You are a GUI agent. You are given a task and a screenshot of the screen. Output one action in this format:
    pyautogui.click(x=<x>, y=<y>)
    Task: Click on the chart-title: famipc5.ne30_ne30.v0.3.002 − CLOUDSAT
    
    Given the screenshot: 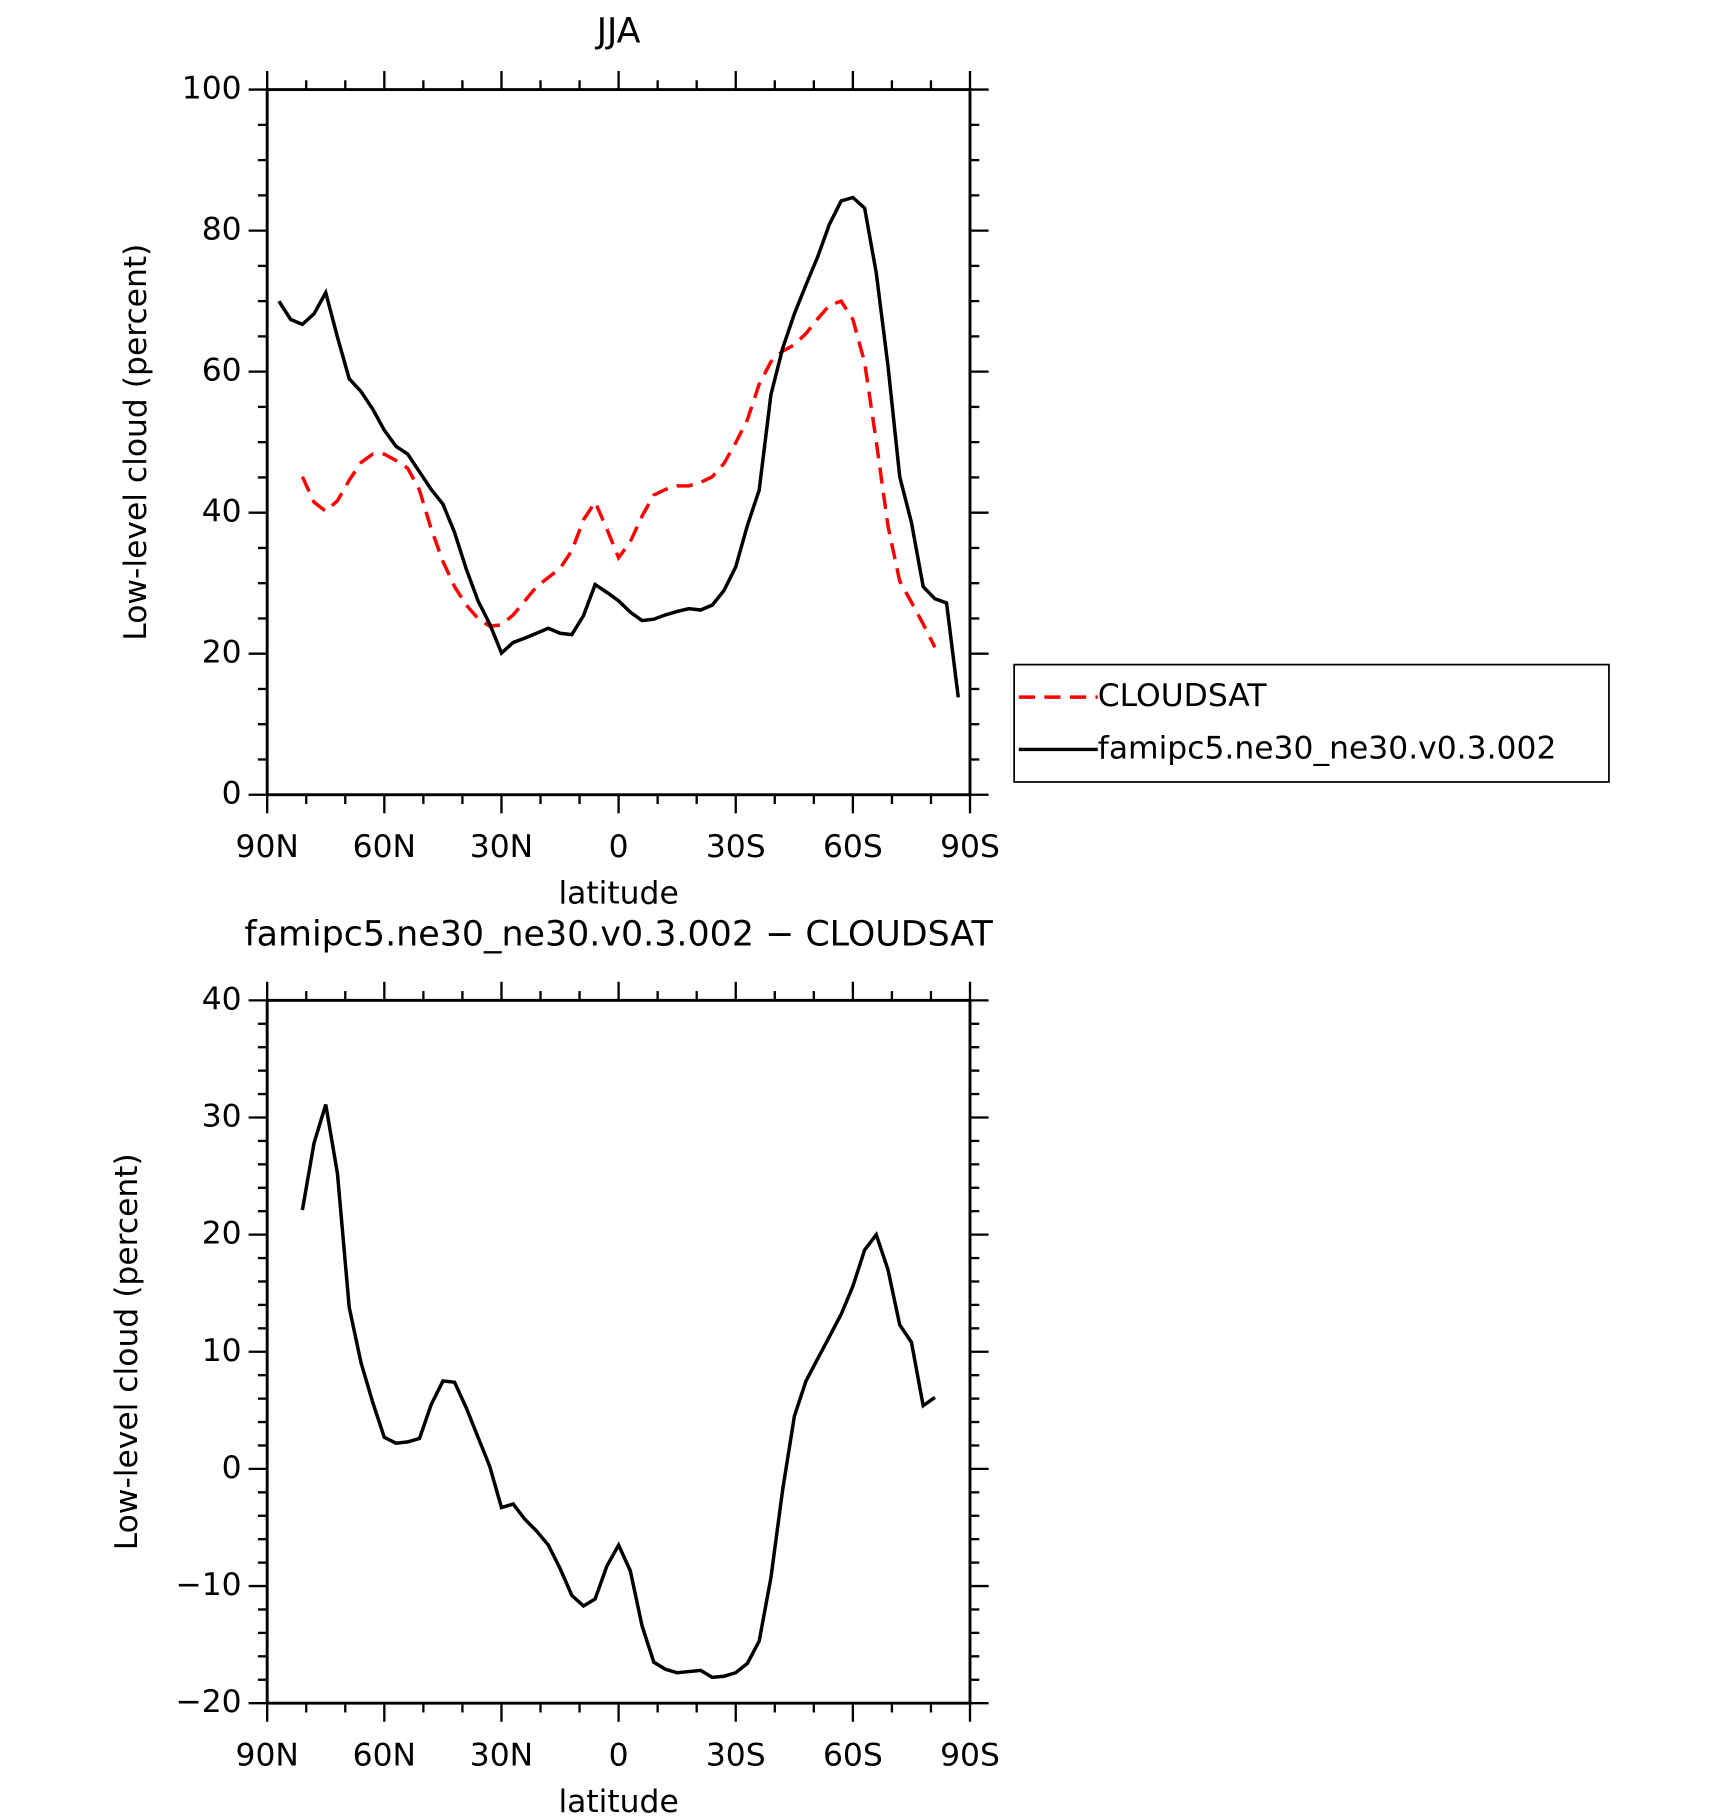 What is the action you would take?
    pyautogui.click(x=618, y=934)
    